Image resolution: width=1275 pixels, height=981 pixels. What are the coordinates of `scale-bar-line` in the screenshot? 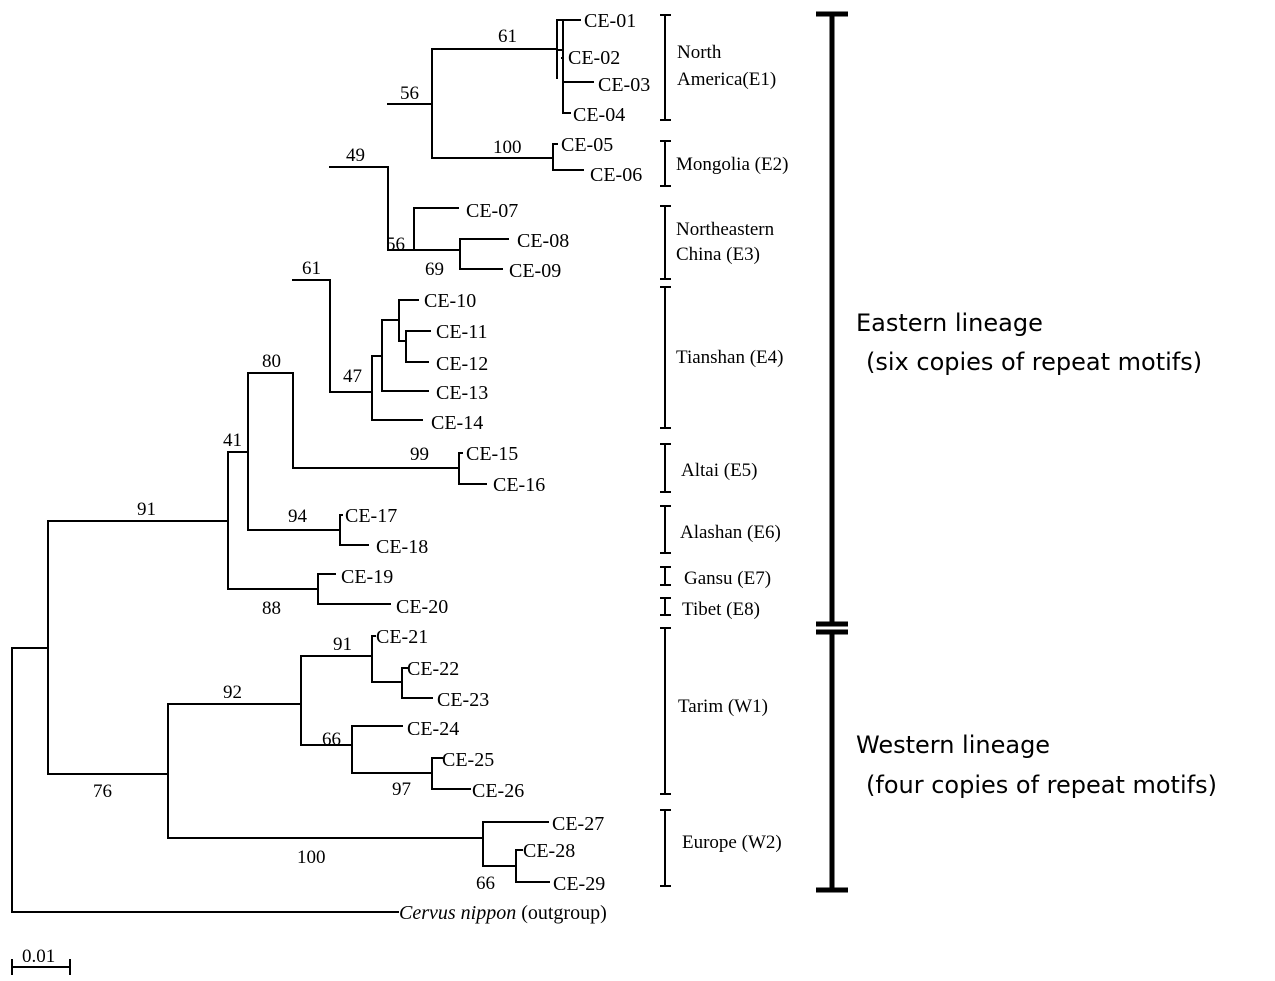 It's located at (41, 967).